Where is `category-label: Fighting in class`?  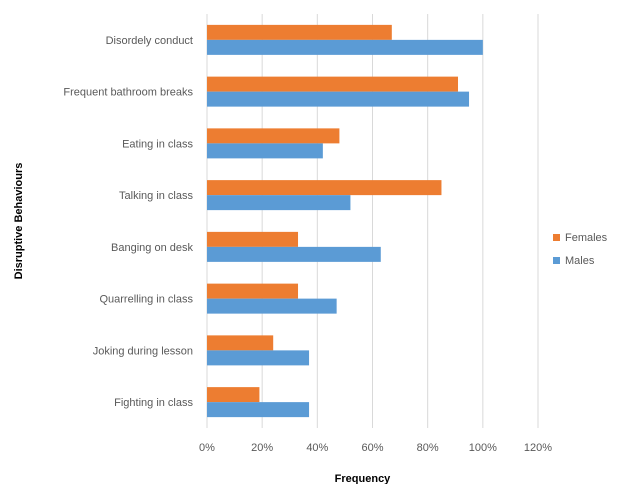 category-label: Fighting in class is located at coordinates (153, 403).